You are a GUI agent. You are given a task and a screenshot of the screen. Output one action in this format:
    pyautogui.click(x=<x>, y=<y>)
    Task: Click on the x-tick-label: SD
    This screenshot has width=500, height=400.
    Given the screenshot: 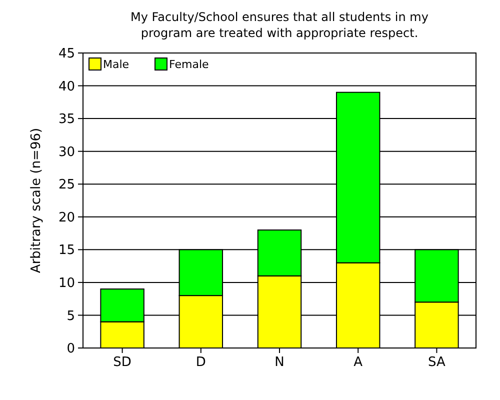 What is the action you would take?
    pyautogui.click(x=122, y=362)
    